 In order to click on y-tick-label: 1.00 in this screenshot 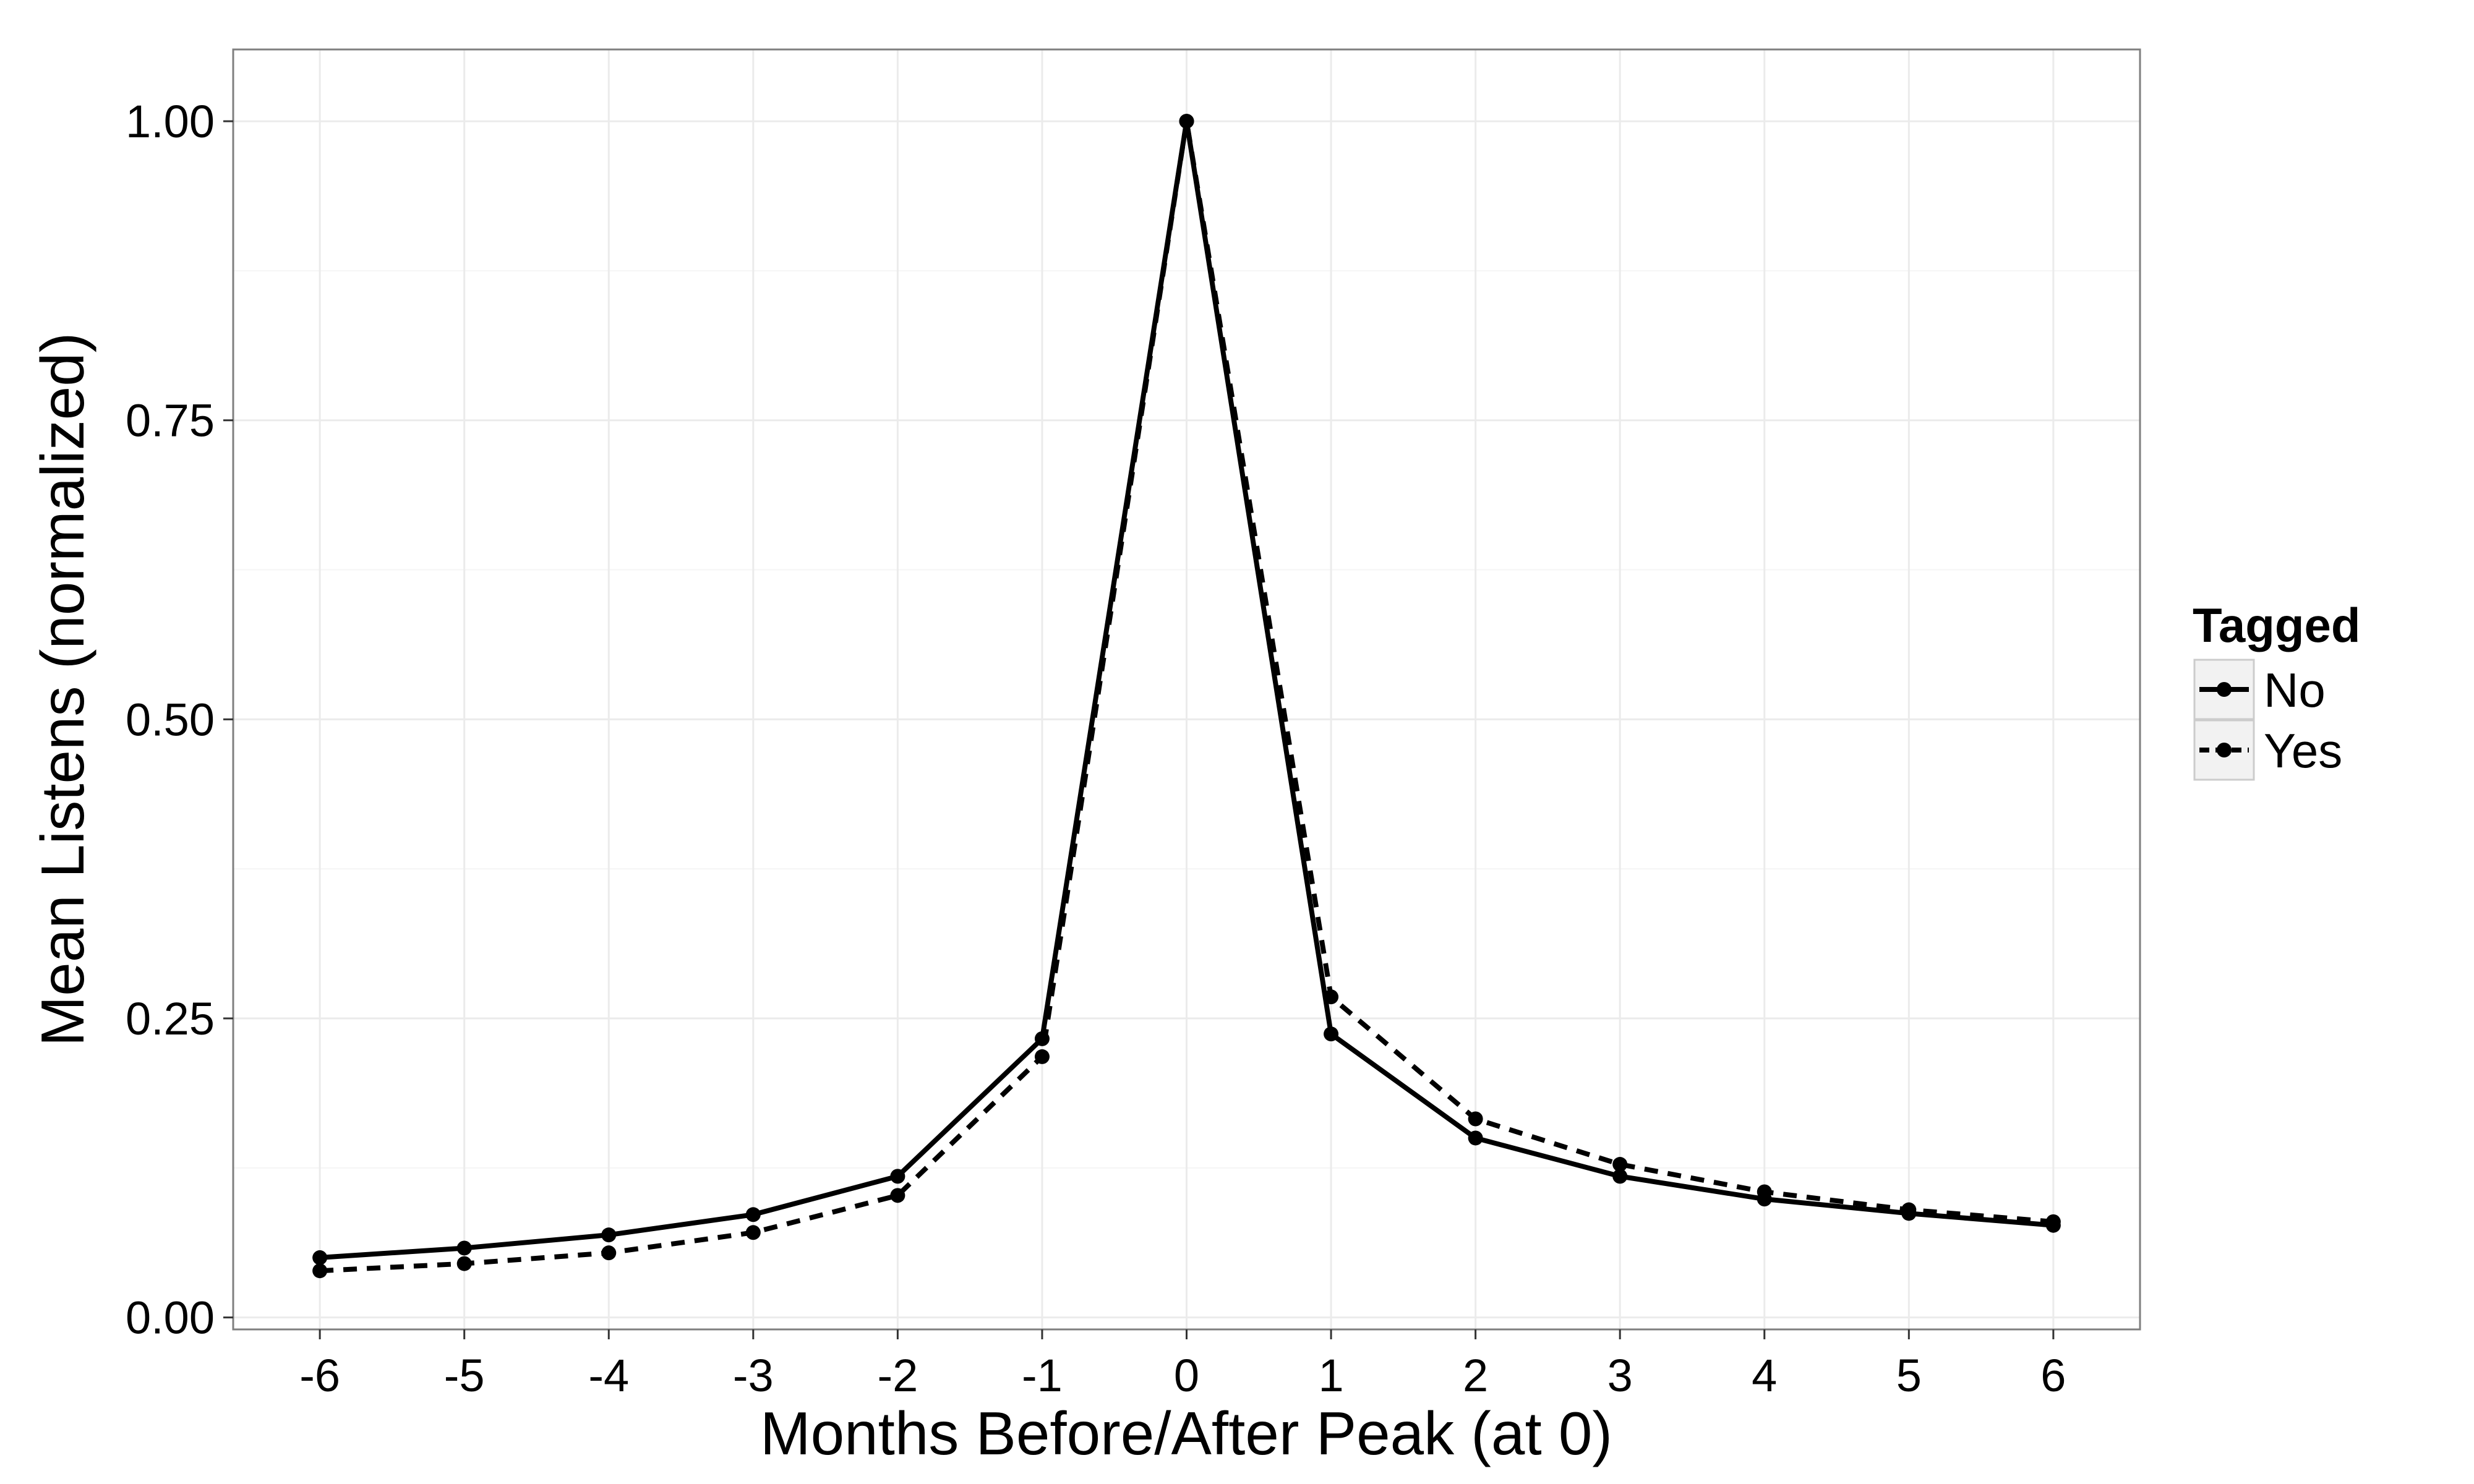, I will do `click(170, 121)`.